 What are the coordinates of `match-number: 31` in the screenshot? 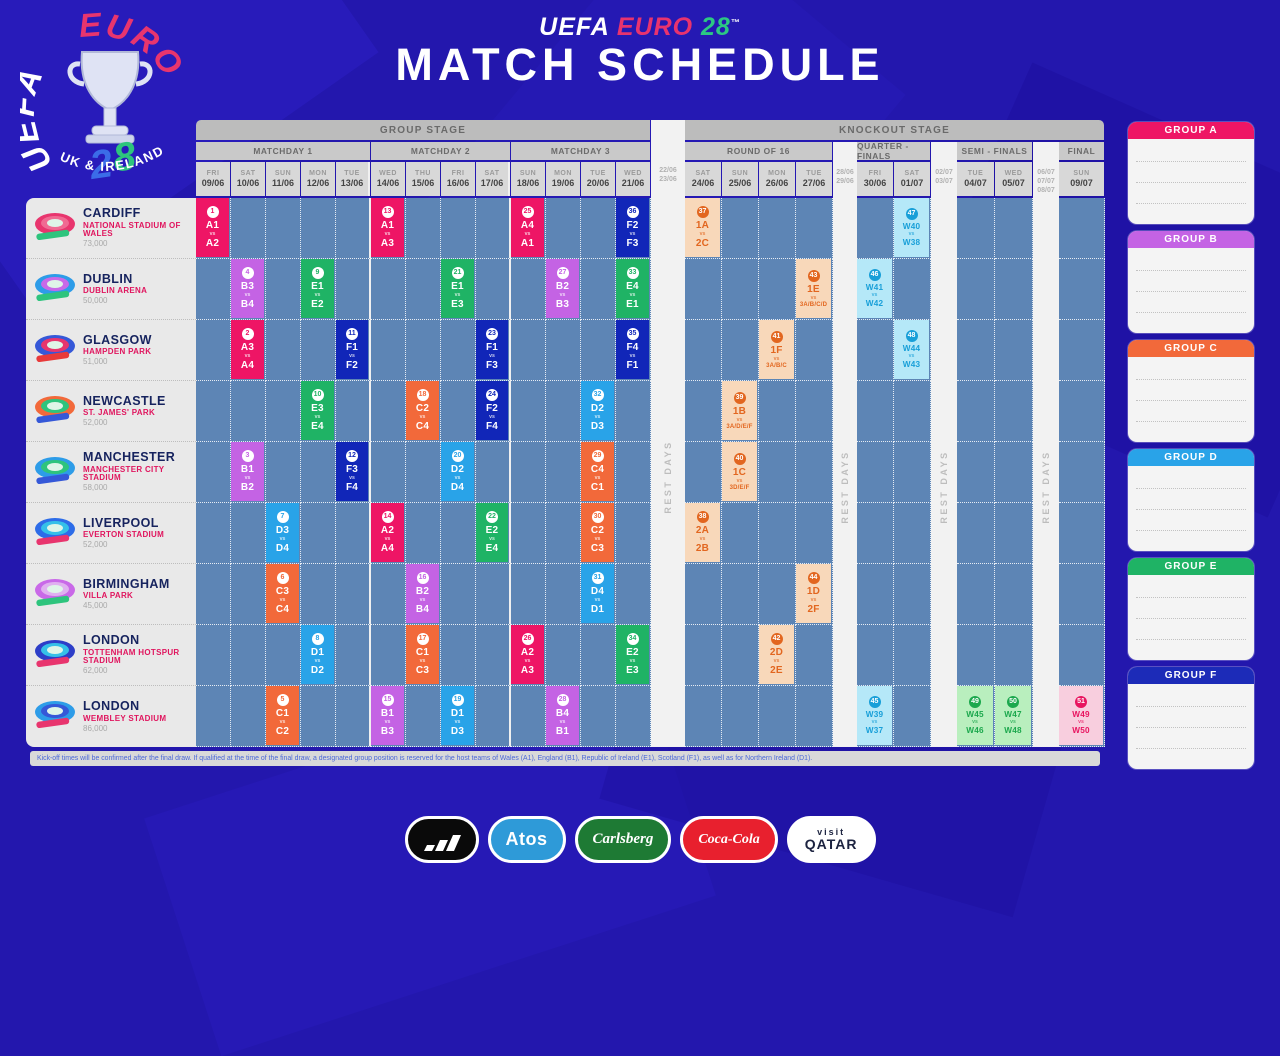 It's located at (597, 578).